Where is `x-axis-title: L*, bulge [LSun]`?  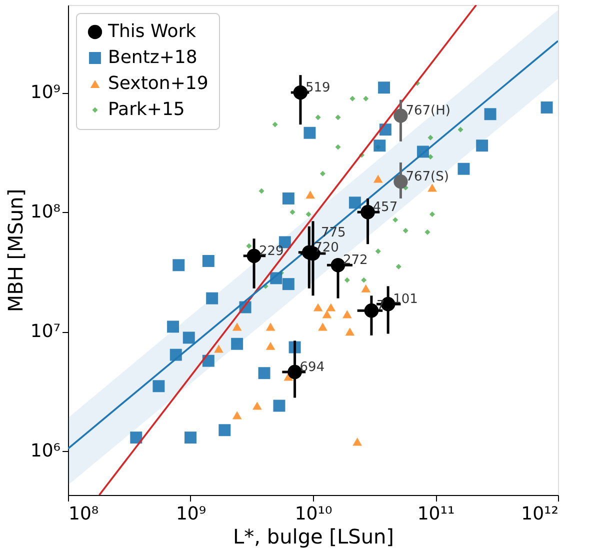 x-axis-title: L*, bulge [LSun] is located at coordinates (313, 536).